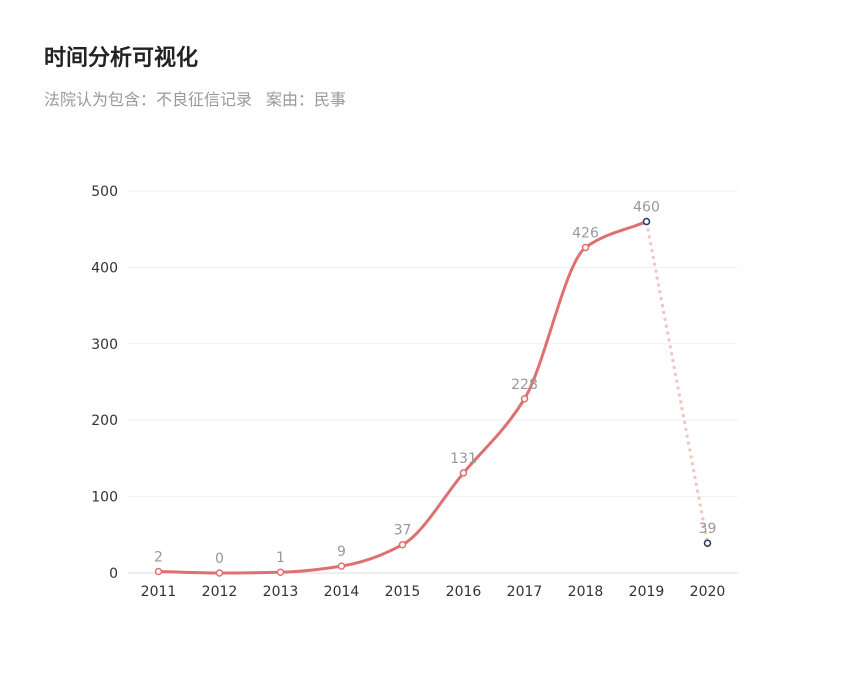 The width and height of the screenshot is (865, 700). What do you see at coordinates (104, 345) in the screenshot?
I see `y-tick-label: 300` at bounding box center [104, 345].